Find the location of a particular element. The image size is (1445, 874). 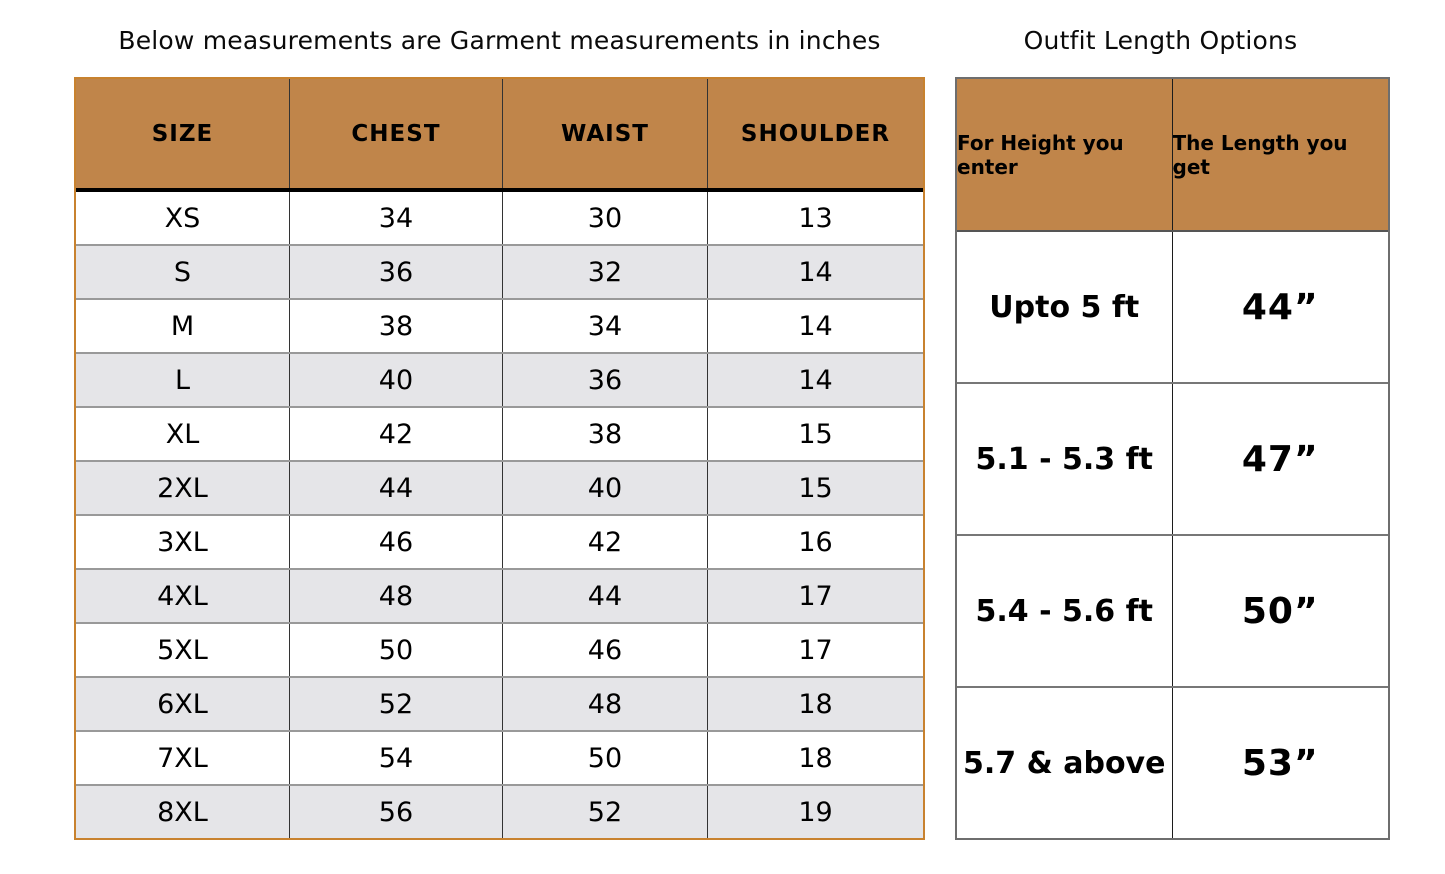

header-cell-size: SIZE is located at coordinates (183, 133).